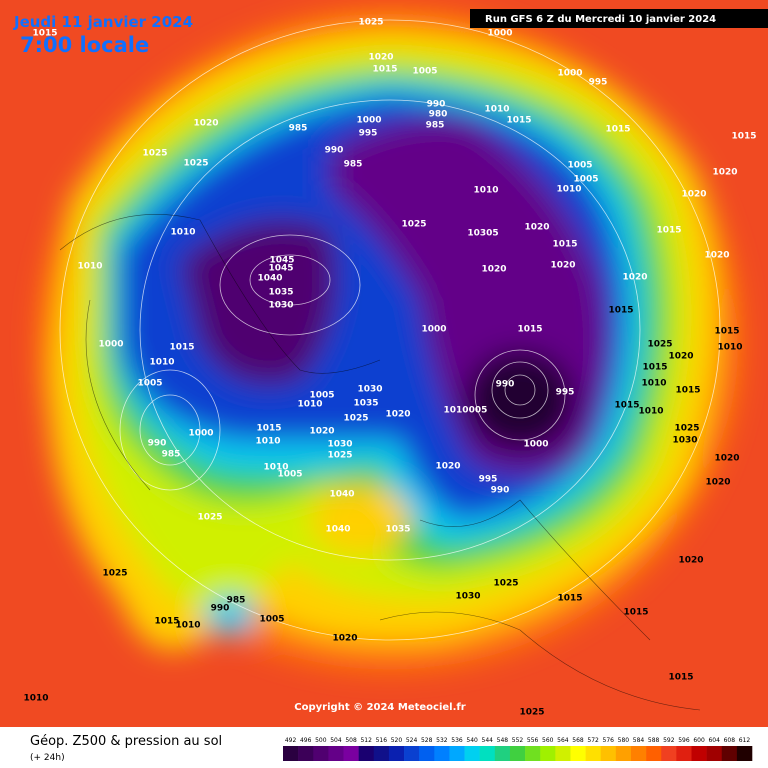 Image resolution: width=768 pixels, height=768 pixels. I want to click on colorbar-label: 504, so click(336, 740).